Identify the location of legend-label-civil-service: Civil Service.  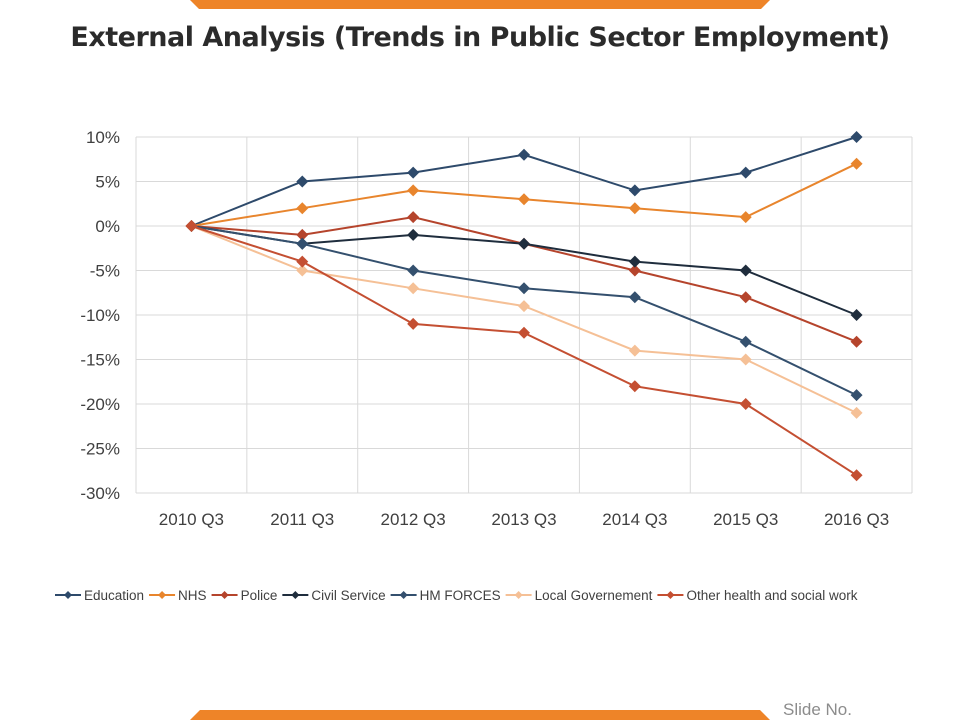
(348, 595).